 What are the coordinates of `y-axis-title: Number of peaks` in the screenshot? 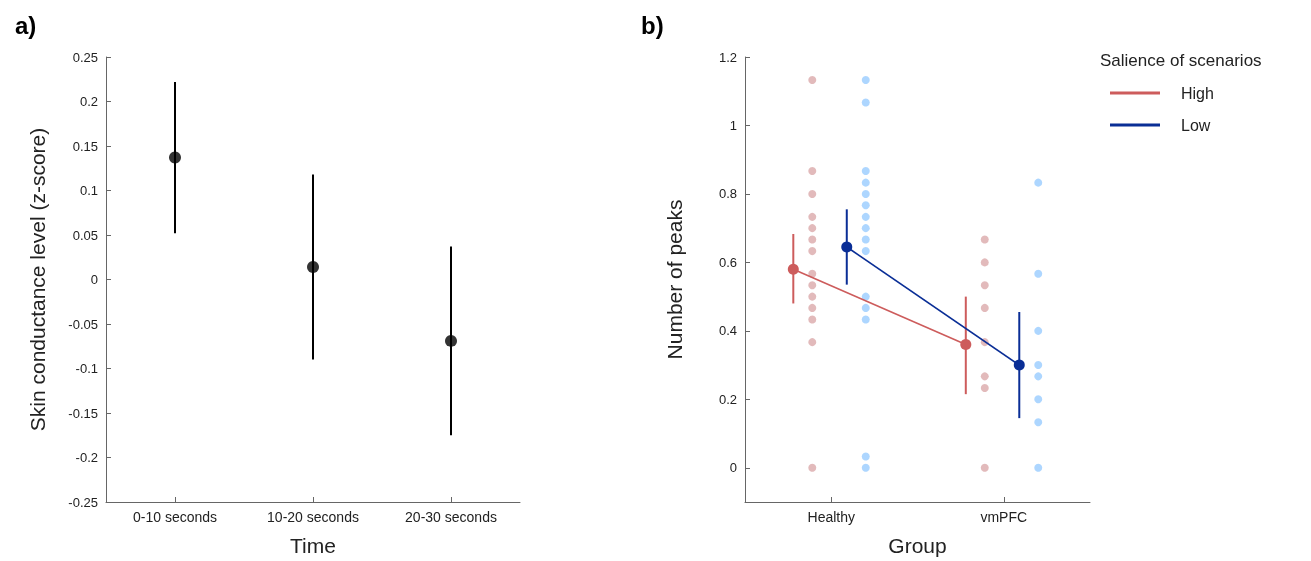 It's located at (674, 279).